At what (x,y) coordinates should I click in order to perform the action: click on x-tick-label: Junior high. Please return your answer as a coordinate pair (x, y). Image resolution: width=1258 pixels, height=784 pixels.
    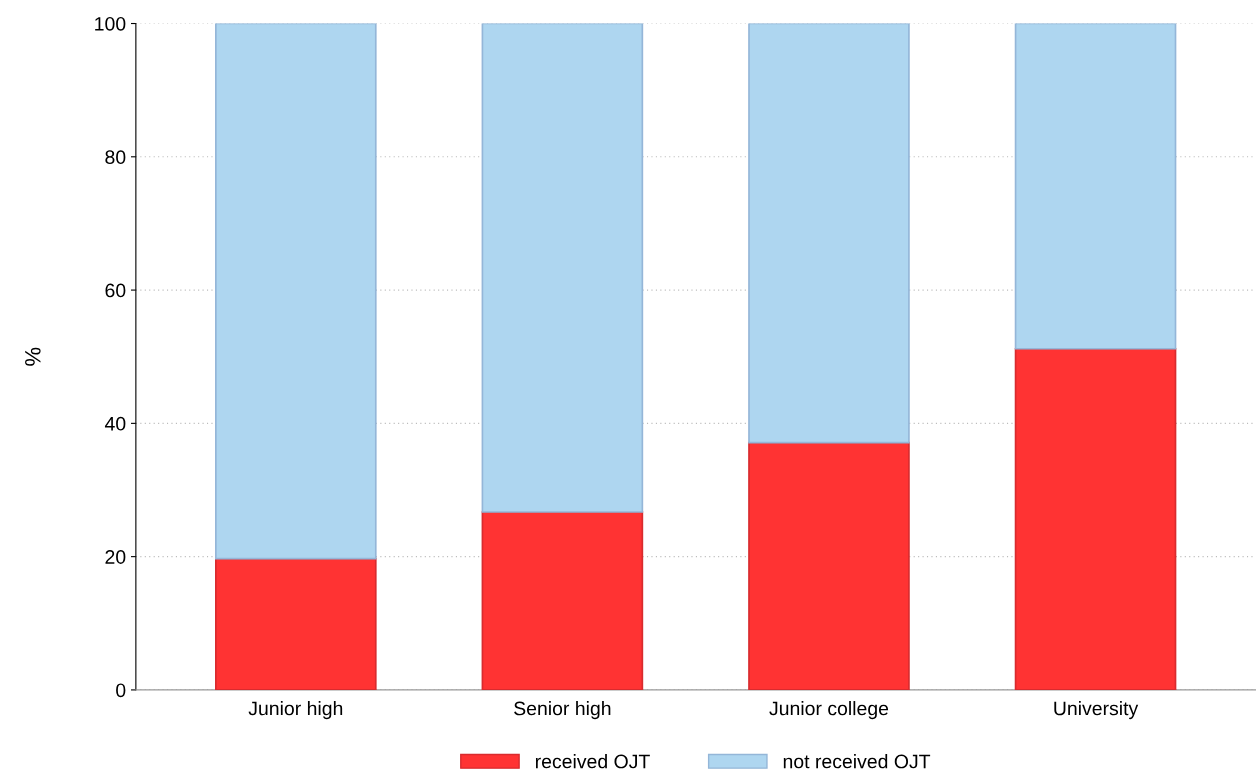
    Looking at the image, I should click on (295, 710).